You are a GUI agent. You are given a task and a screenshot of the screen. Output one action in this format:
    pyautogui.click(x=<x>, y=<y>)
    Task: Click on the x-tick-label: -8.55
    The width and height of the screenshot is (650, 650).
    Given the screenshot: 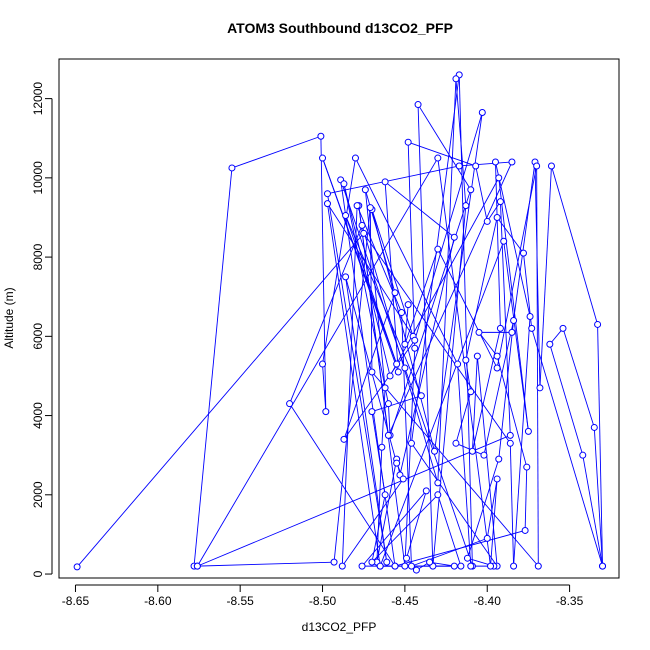 What is the action you would take?
    pyautogui.click(x=240, y=601)
    